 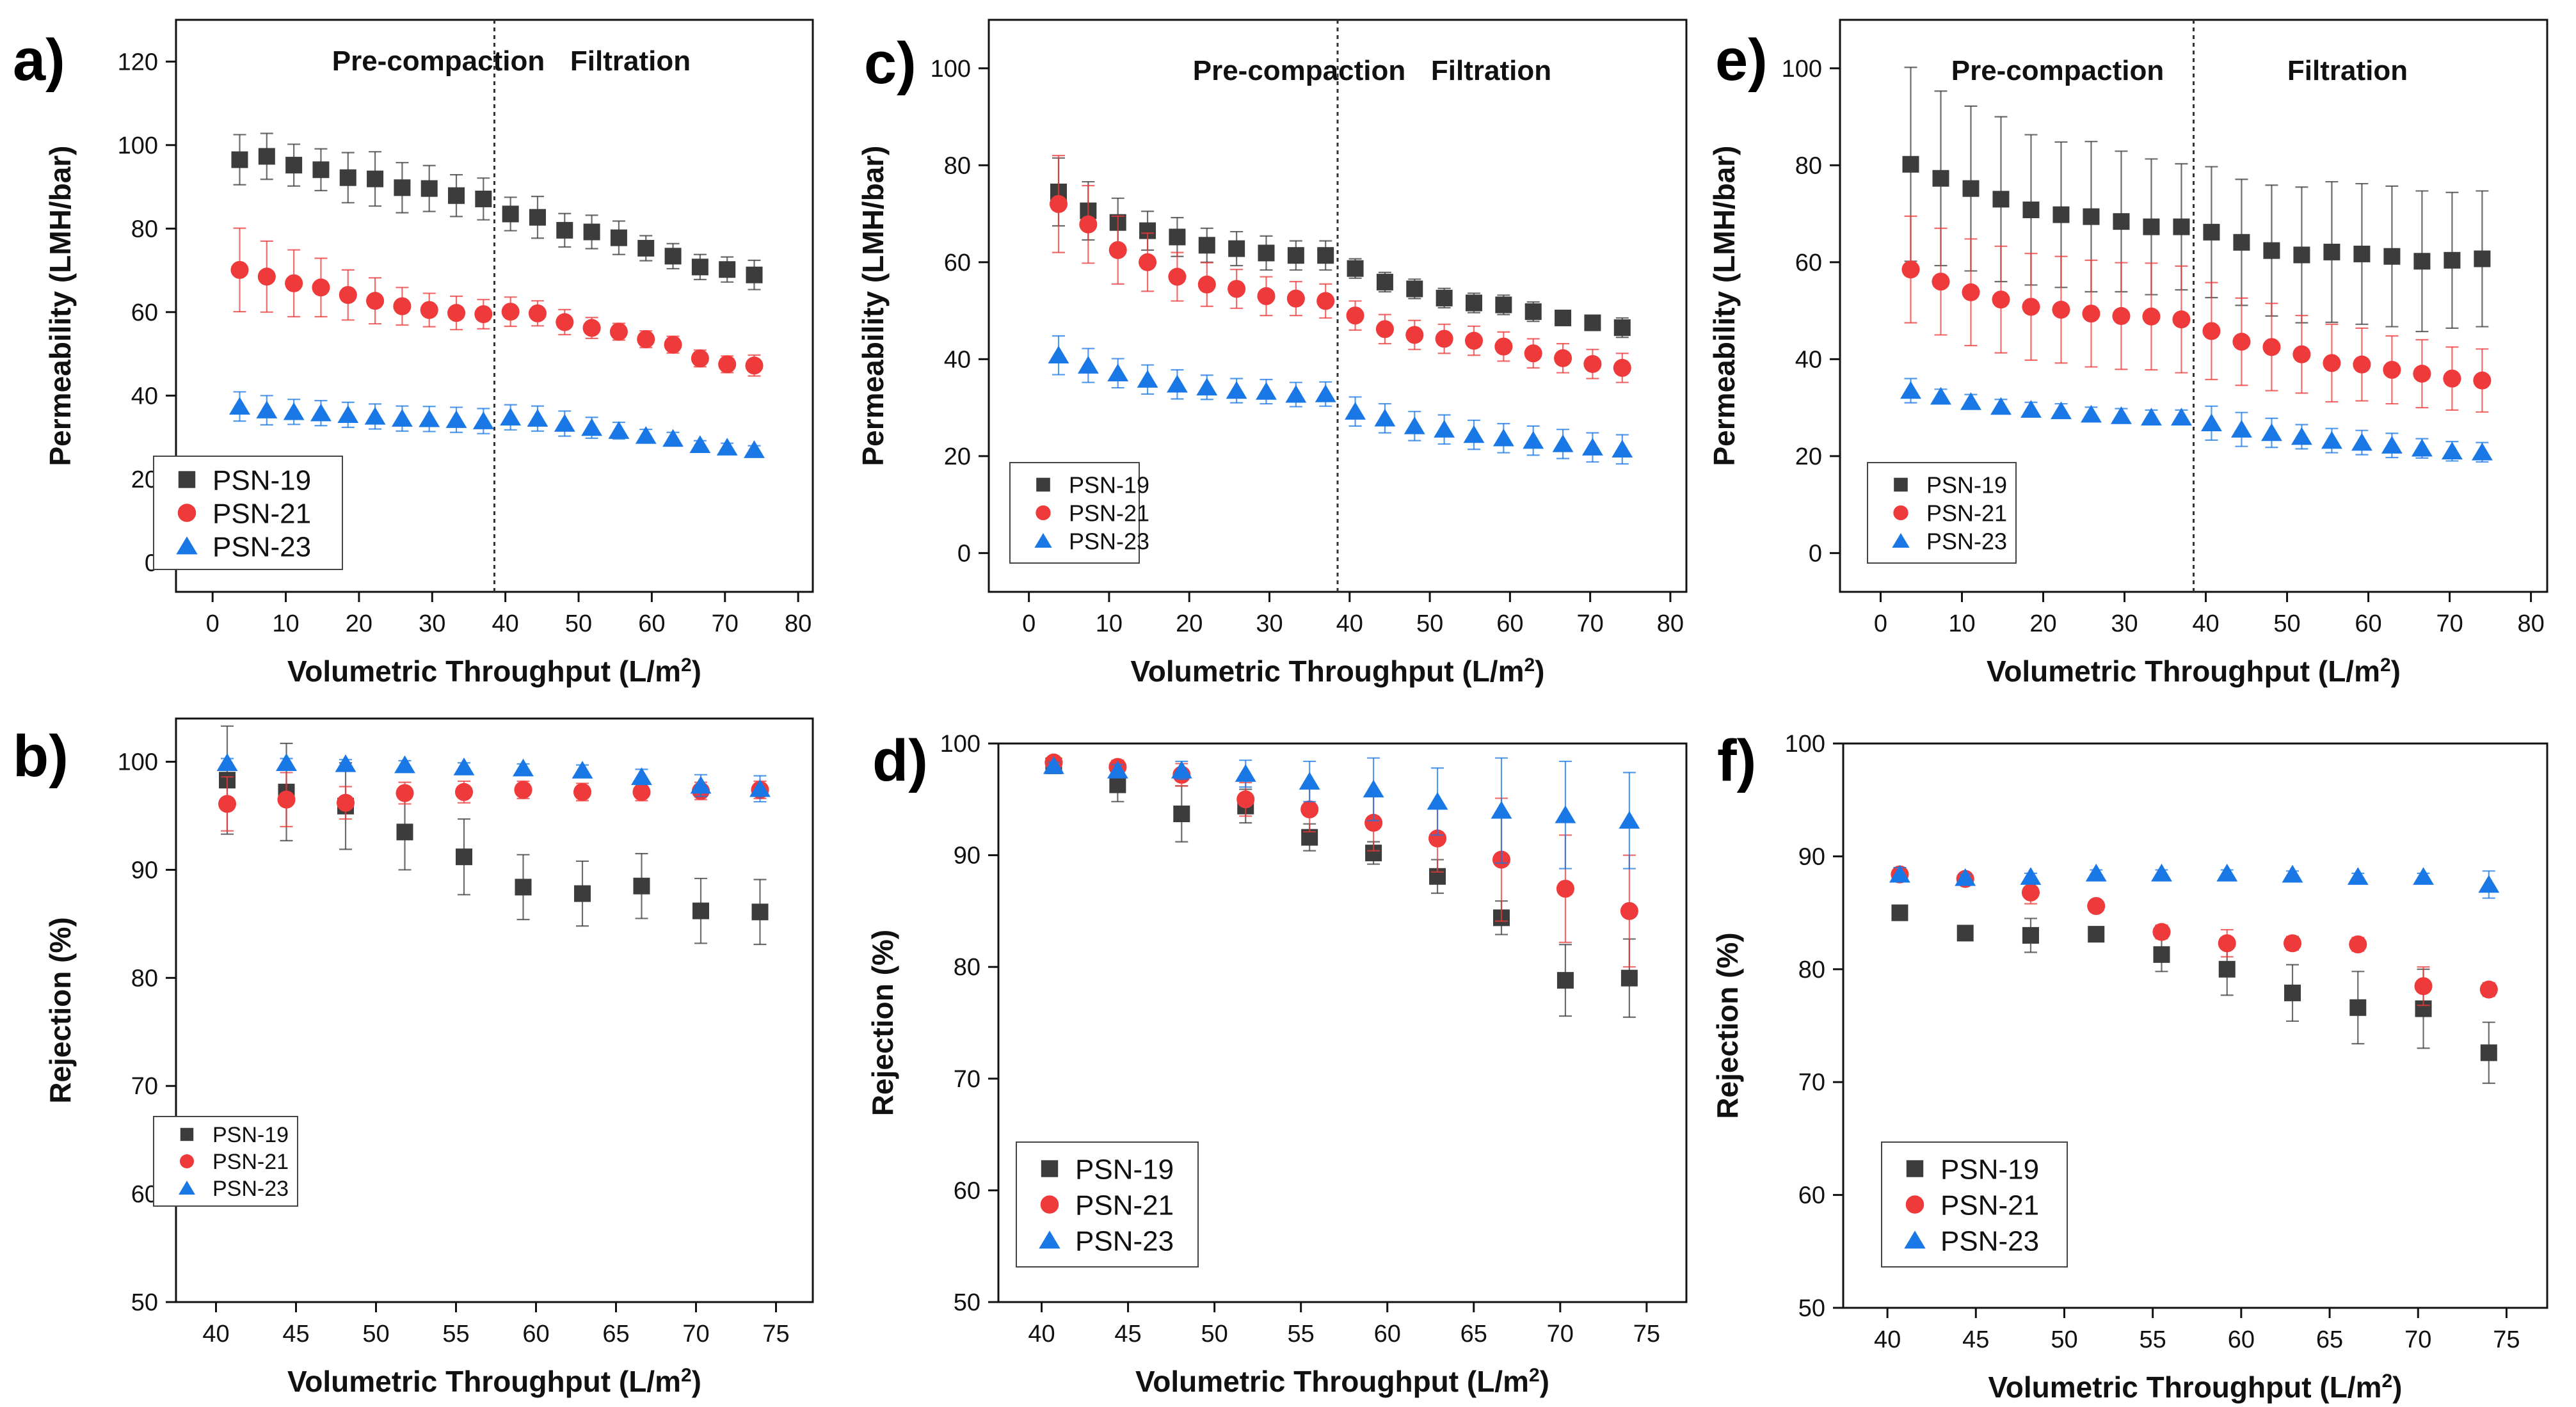 What do you see at coordinates (1966, 485) in the screenshot?
I see `legend-label-psn-19: PSN-19` at bounding box center [1966, 485].